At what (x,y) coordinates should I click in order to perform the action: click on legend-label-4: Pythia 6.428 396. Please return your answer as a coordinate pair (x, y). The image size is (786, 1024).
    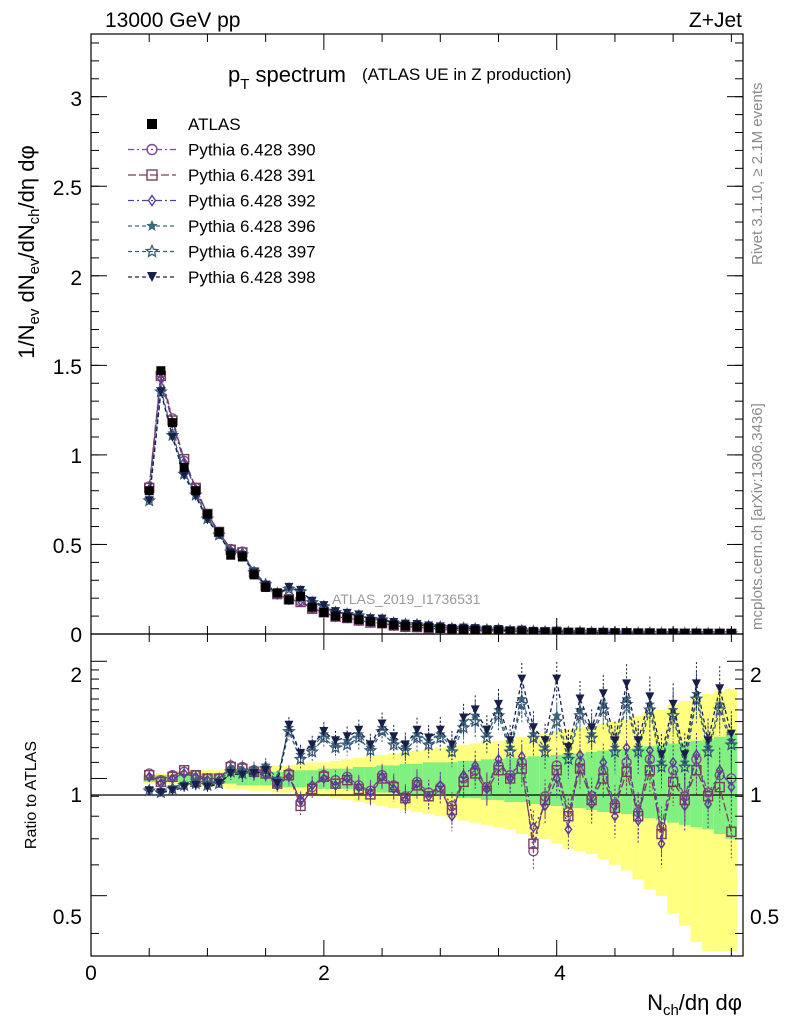
    Looking at the image, I should click on (252, 226).